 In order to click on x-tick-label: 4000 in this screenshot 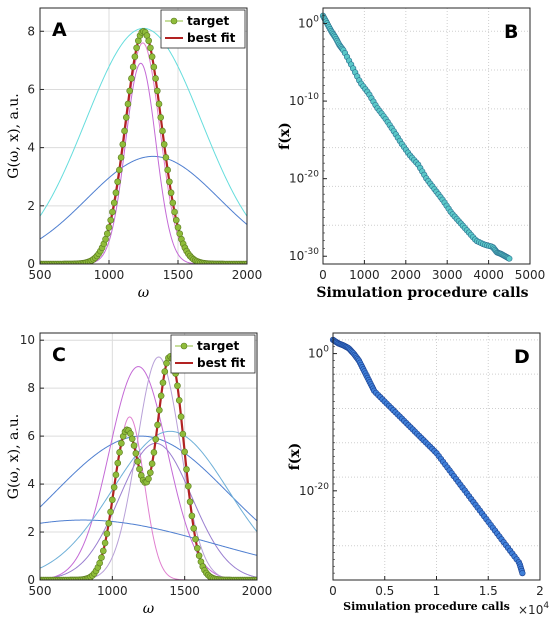, I will do `click(488, 275)`.